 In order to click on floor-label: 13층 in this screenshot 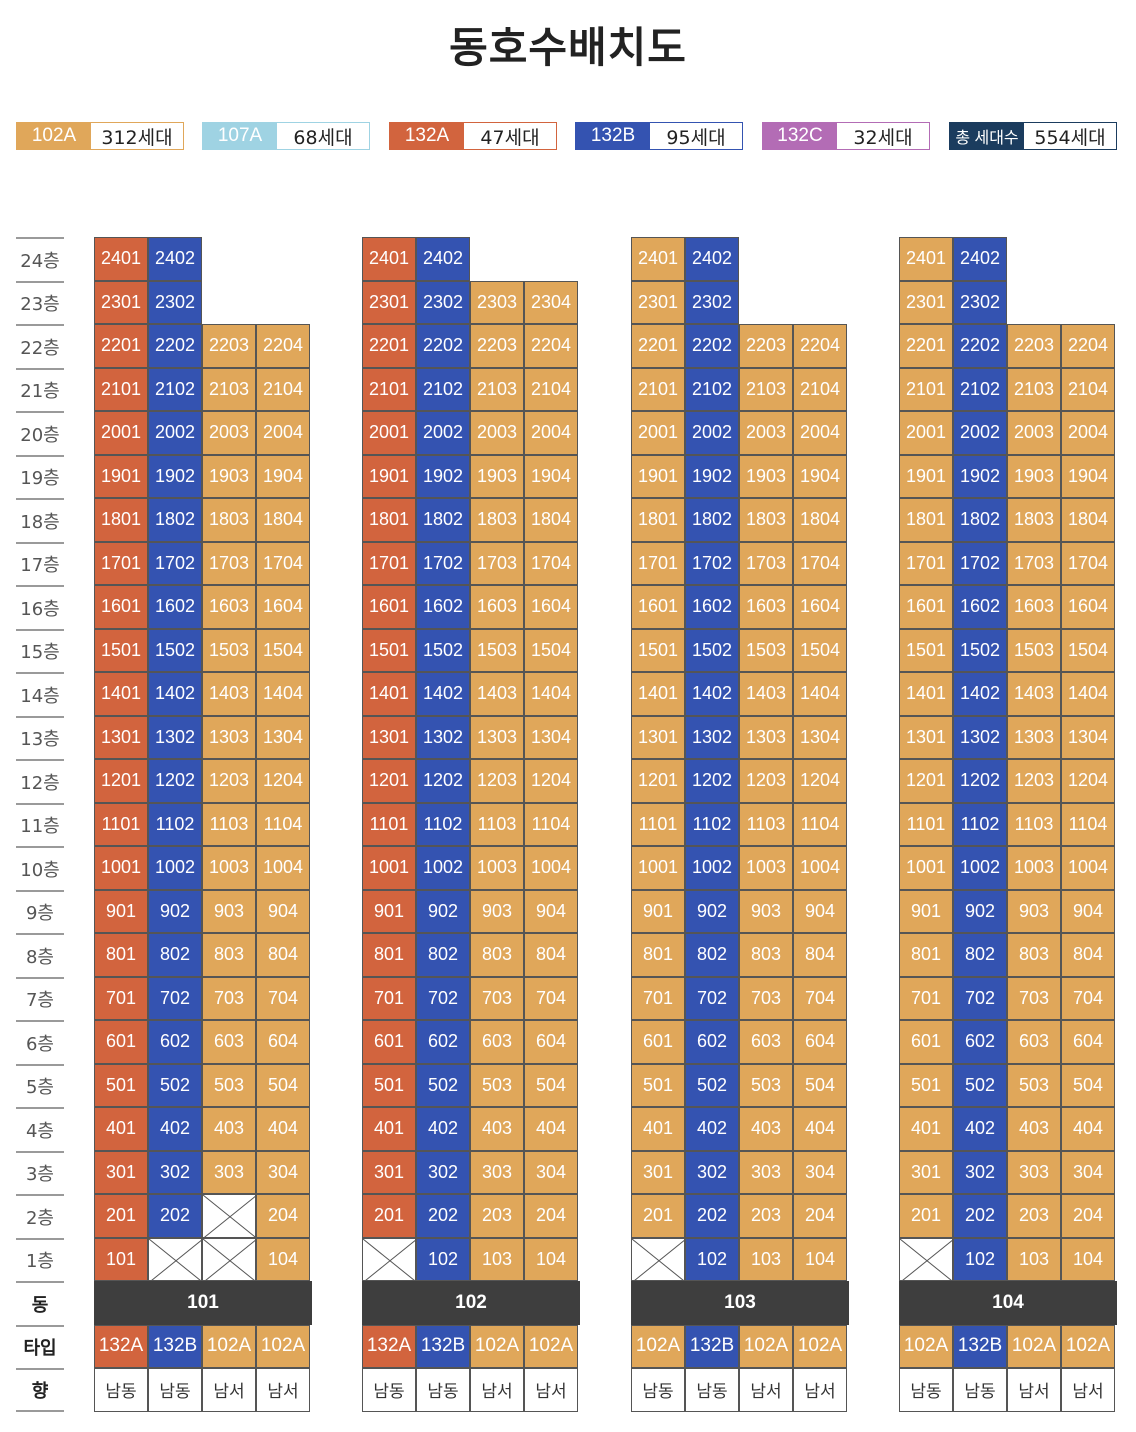, I will do `click(40, 737)`.